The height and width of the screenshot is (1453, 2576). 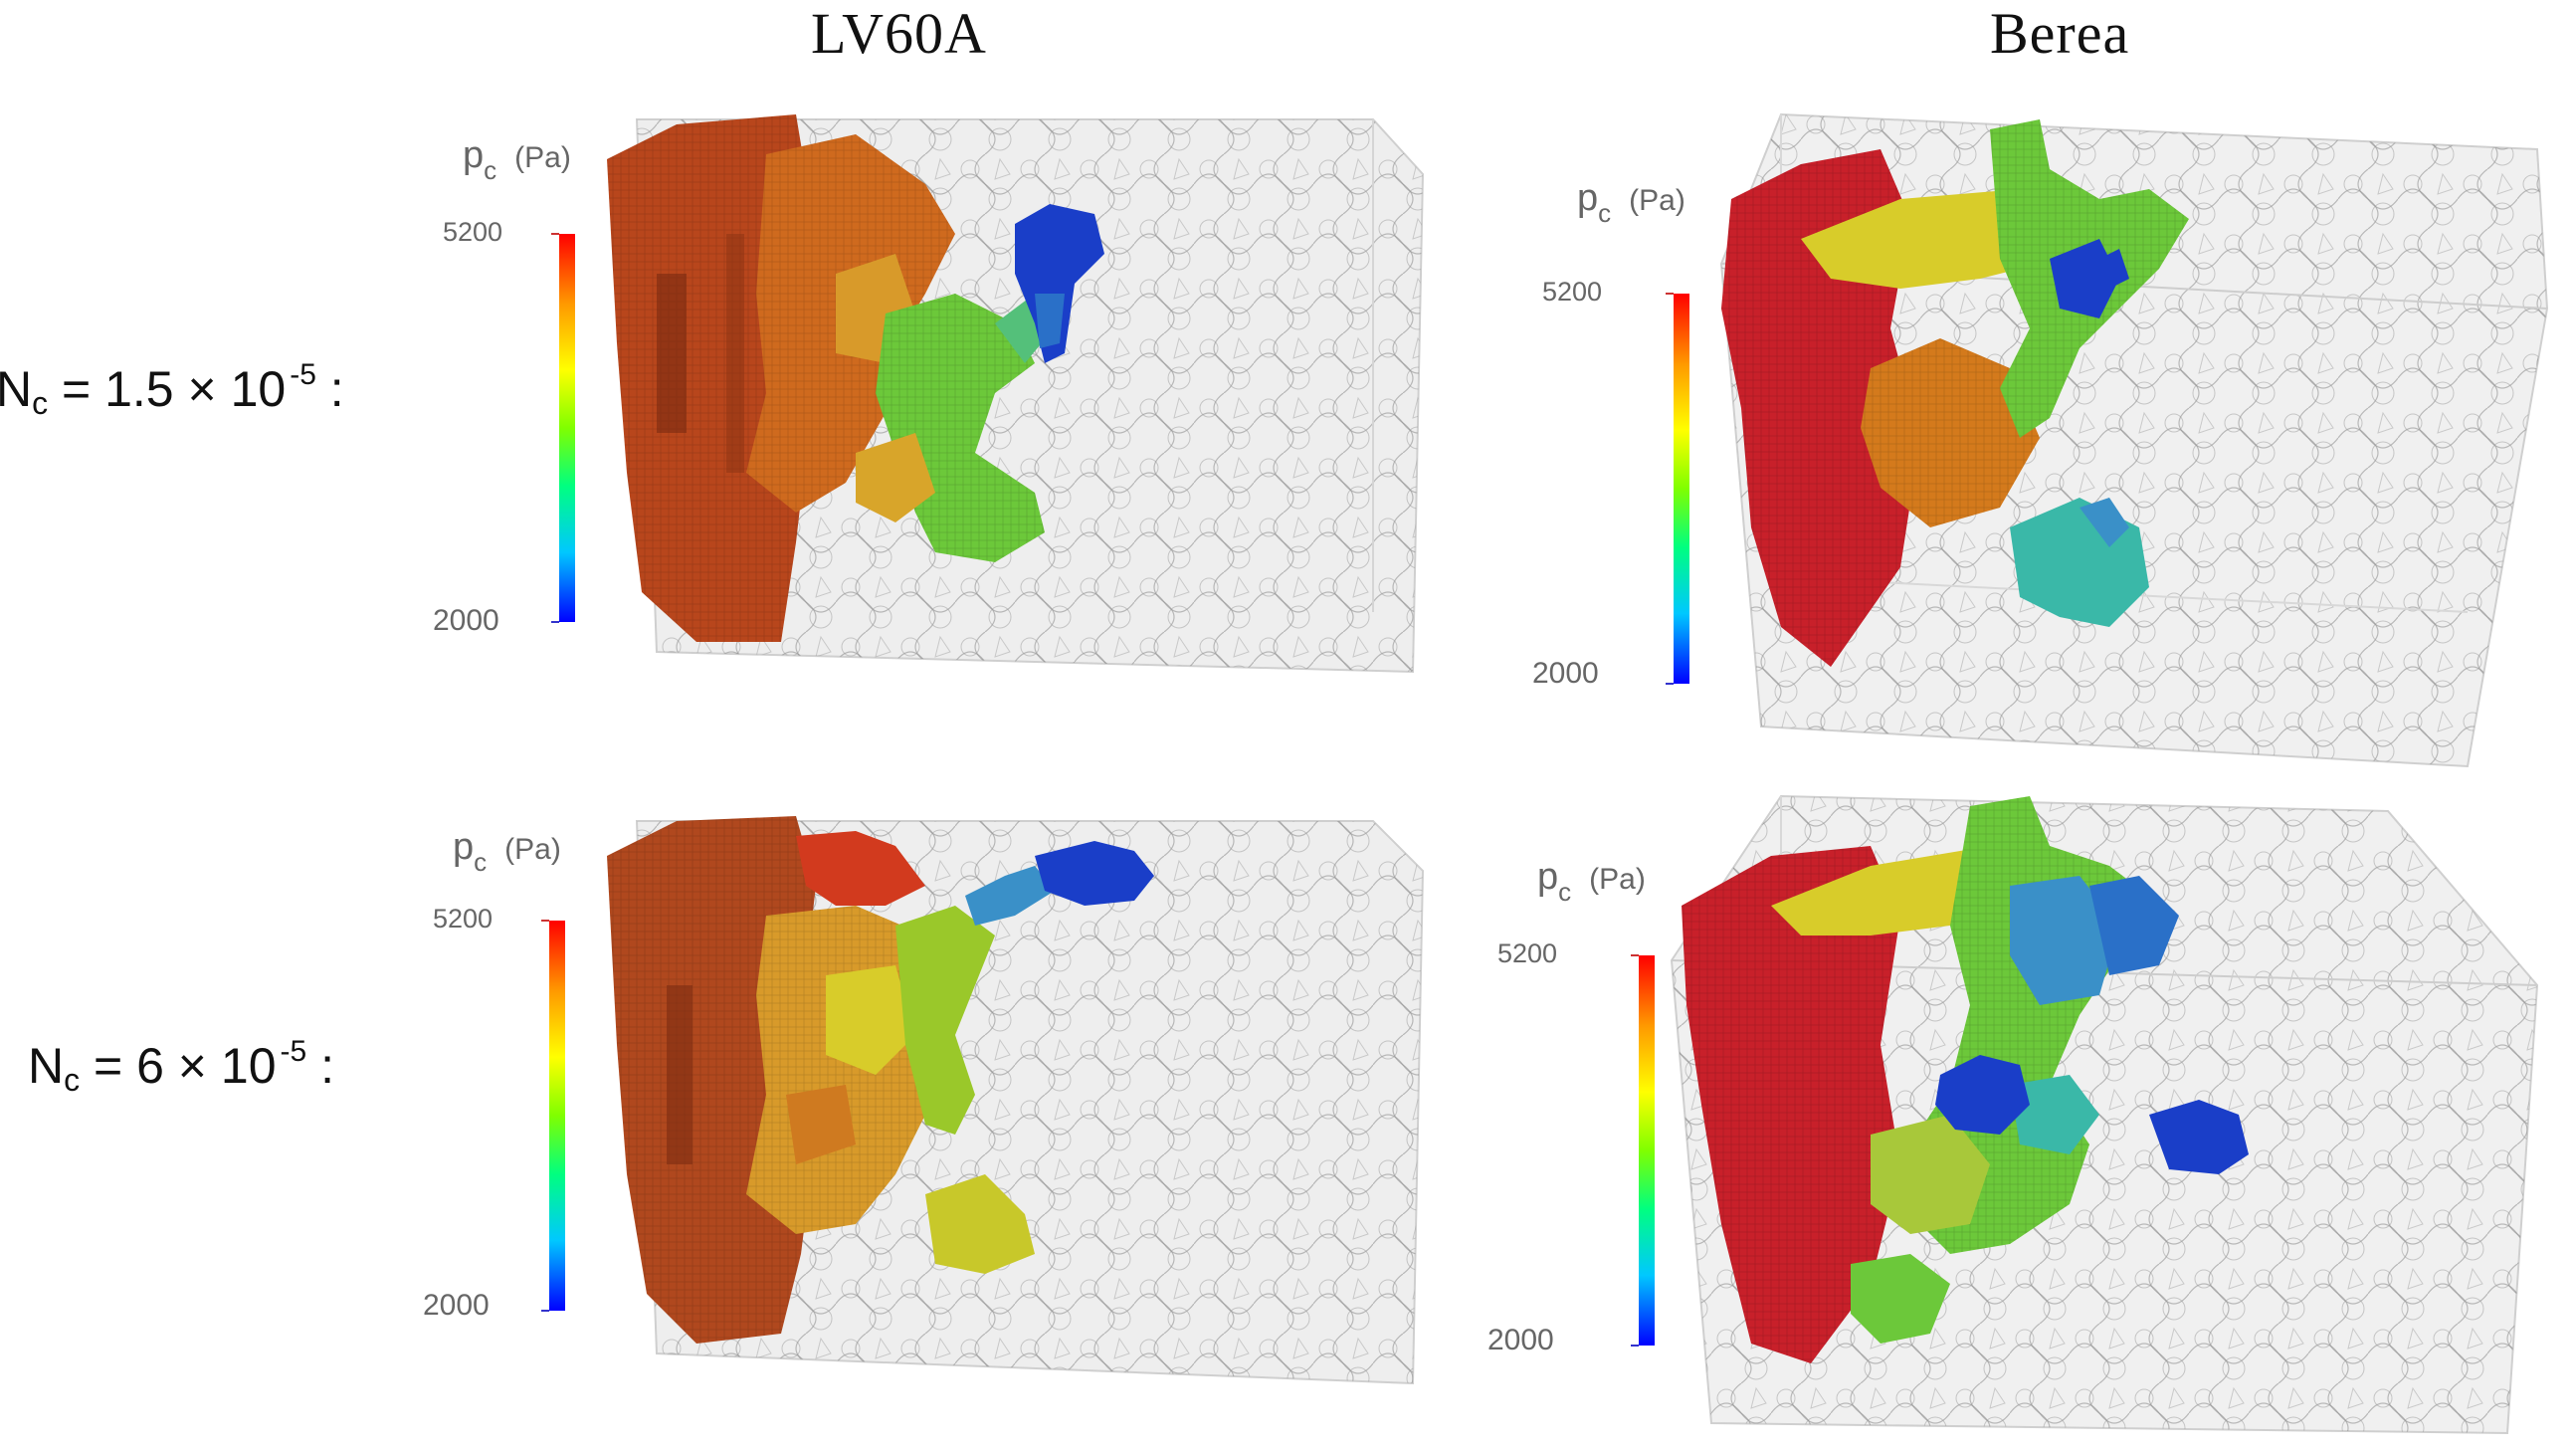 What do you see at coordinates (329, 389) in the screenshot?
I see `row-label-1-end: :` at bounding box center [329, 389].